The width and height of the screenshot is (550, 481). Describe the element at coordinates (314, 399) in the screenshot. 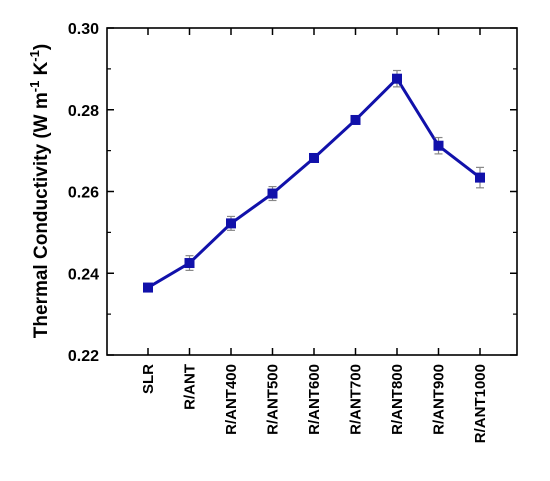

I see `x-tick-label: R/ANT600` at that location.